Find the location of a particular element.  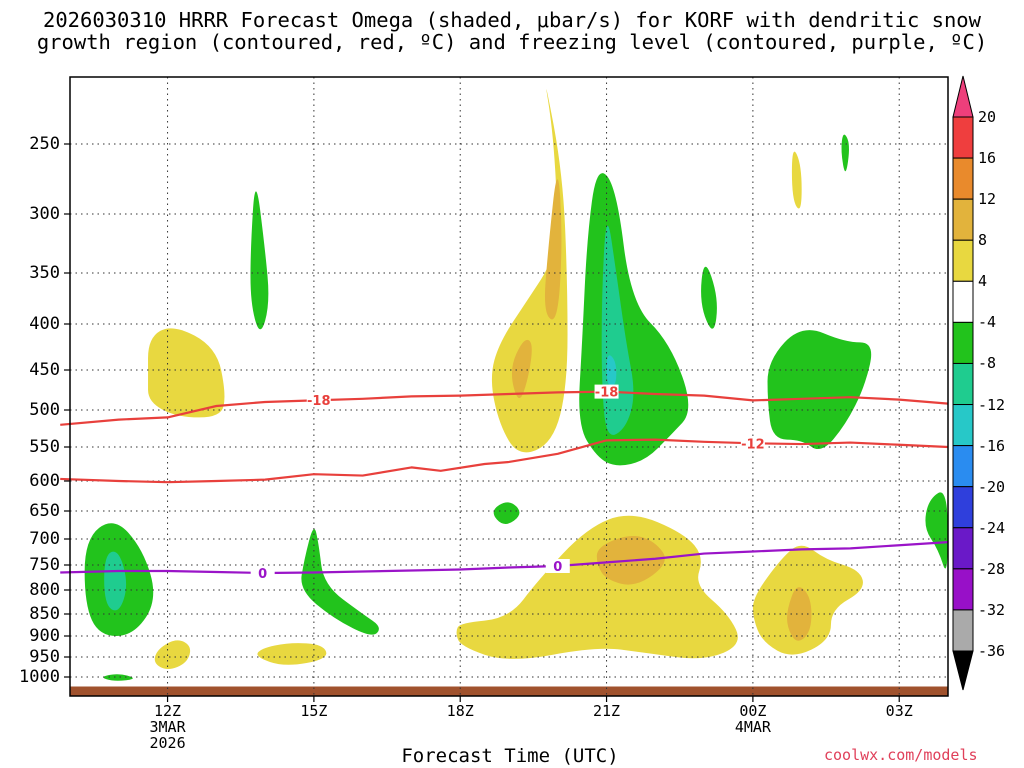

x-tick-label: 12Z is located at coordinates (168, 711).